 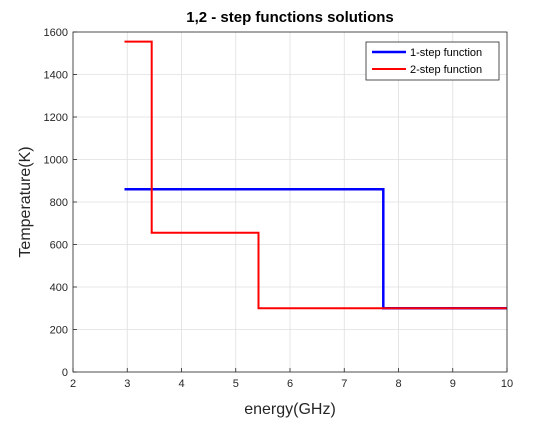 What do you see at coordinates (344, 384) in the screenshot?
I see `x-tick-label: 7` at bounding box center [344, 384].